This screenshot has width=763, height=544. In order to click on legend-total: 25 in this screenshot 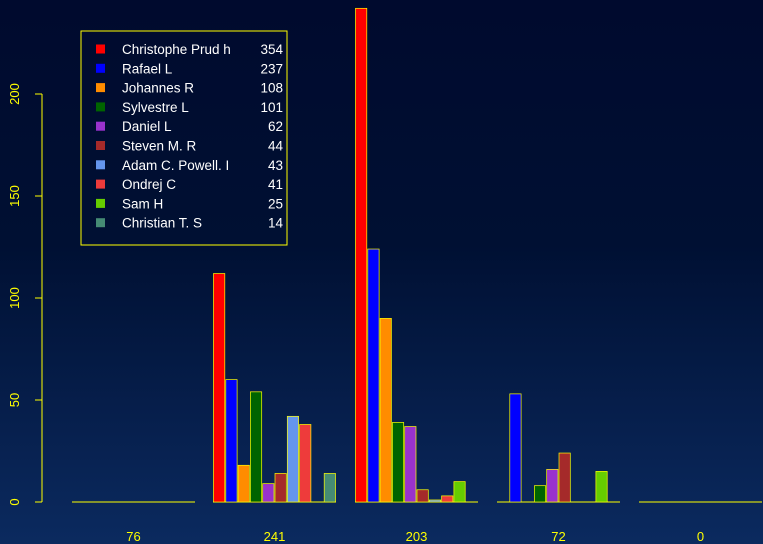, I will do `click(275, 203)`.